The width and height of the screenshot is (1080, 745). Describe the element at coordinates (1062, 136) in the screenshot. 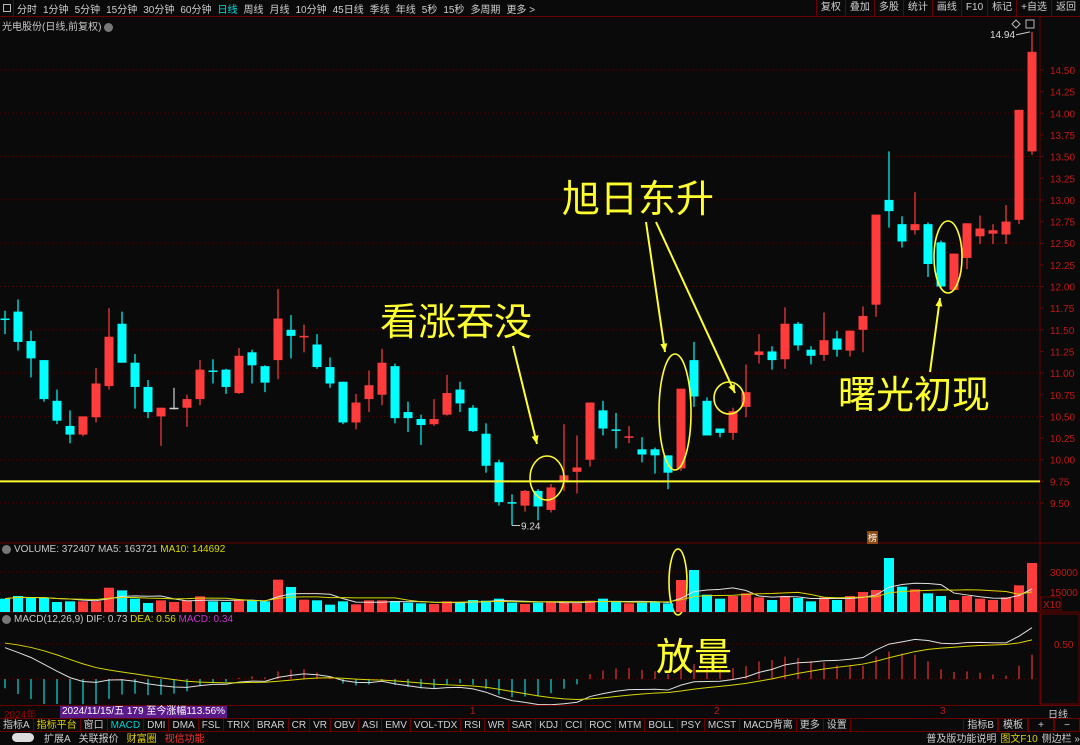

I see `price-tick-label: 13.75` at that location.